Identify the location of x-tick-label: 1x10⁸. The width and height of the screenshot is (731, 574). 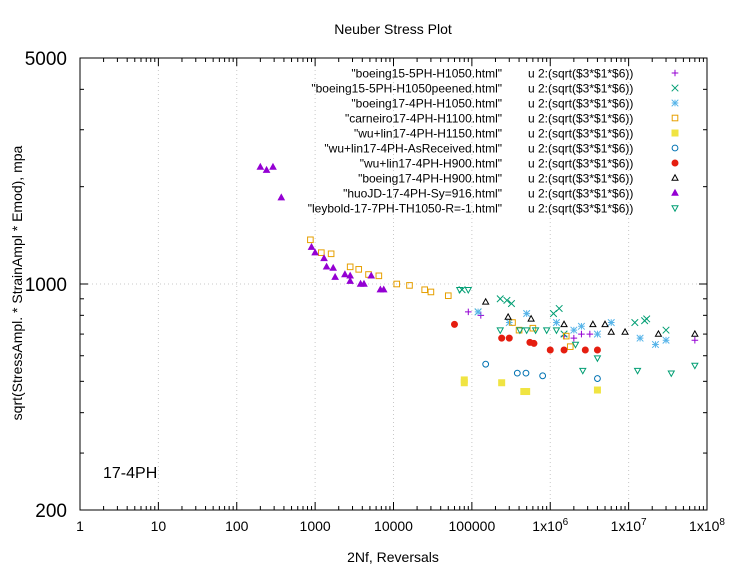
(707, 525).